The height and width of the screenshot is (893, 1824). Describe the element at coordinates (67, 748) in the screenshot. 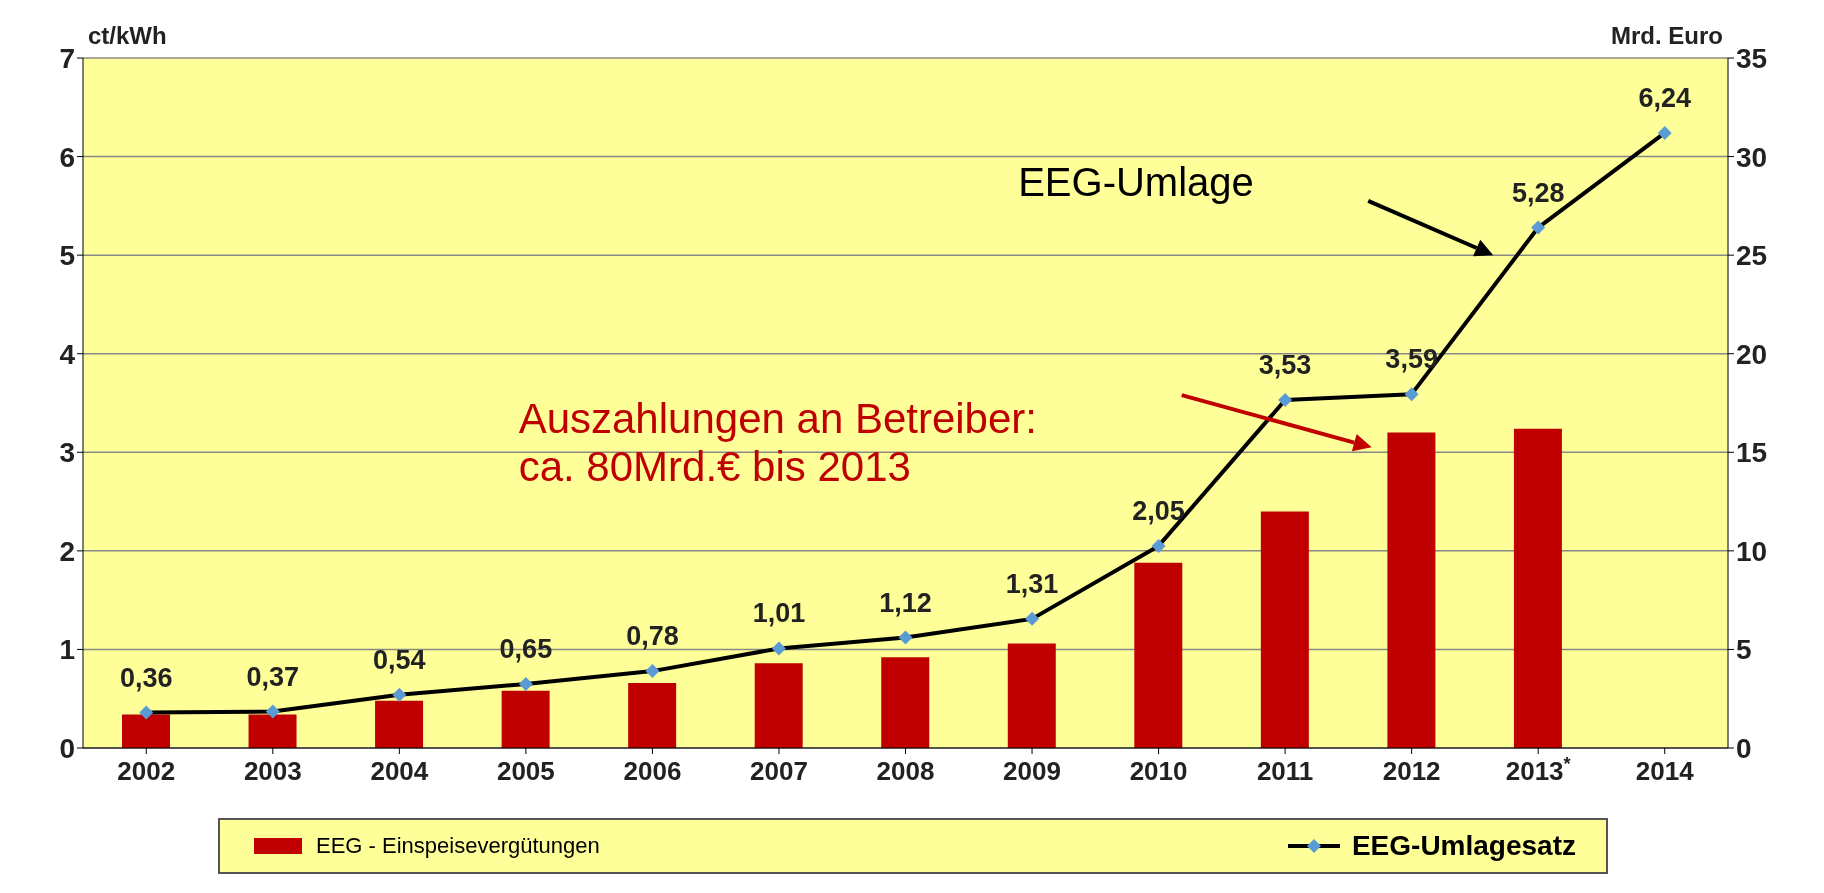

I see `y-tick-label: 0` at that location.